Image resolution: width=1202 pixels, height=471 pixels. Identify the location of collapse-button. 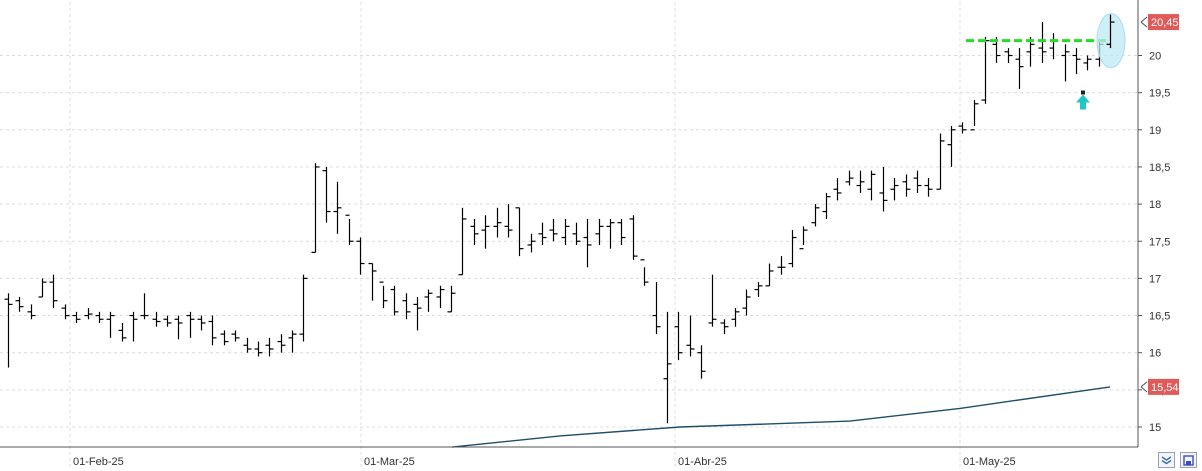
(1166, 460).